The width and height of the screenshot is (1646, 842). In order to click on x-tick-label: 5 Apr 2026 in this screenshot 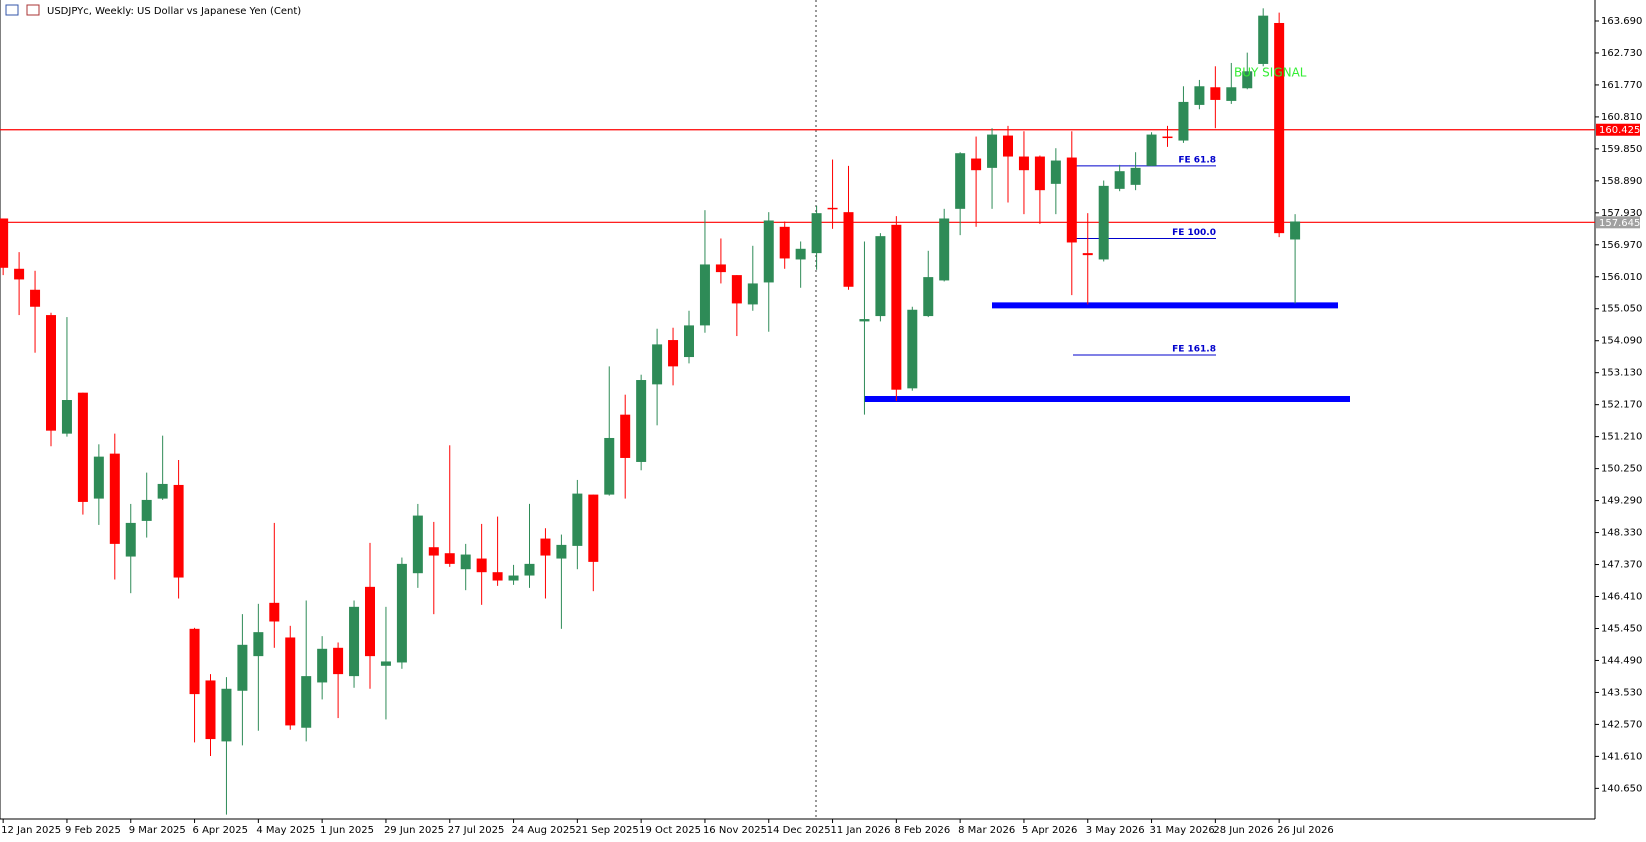, I will do `click(1049, 830)`.